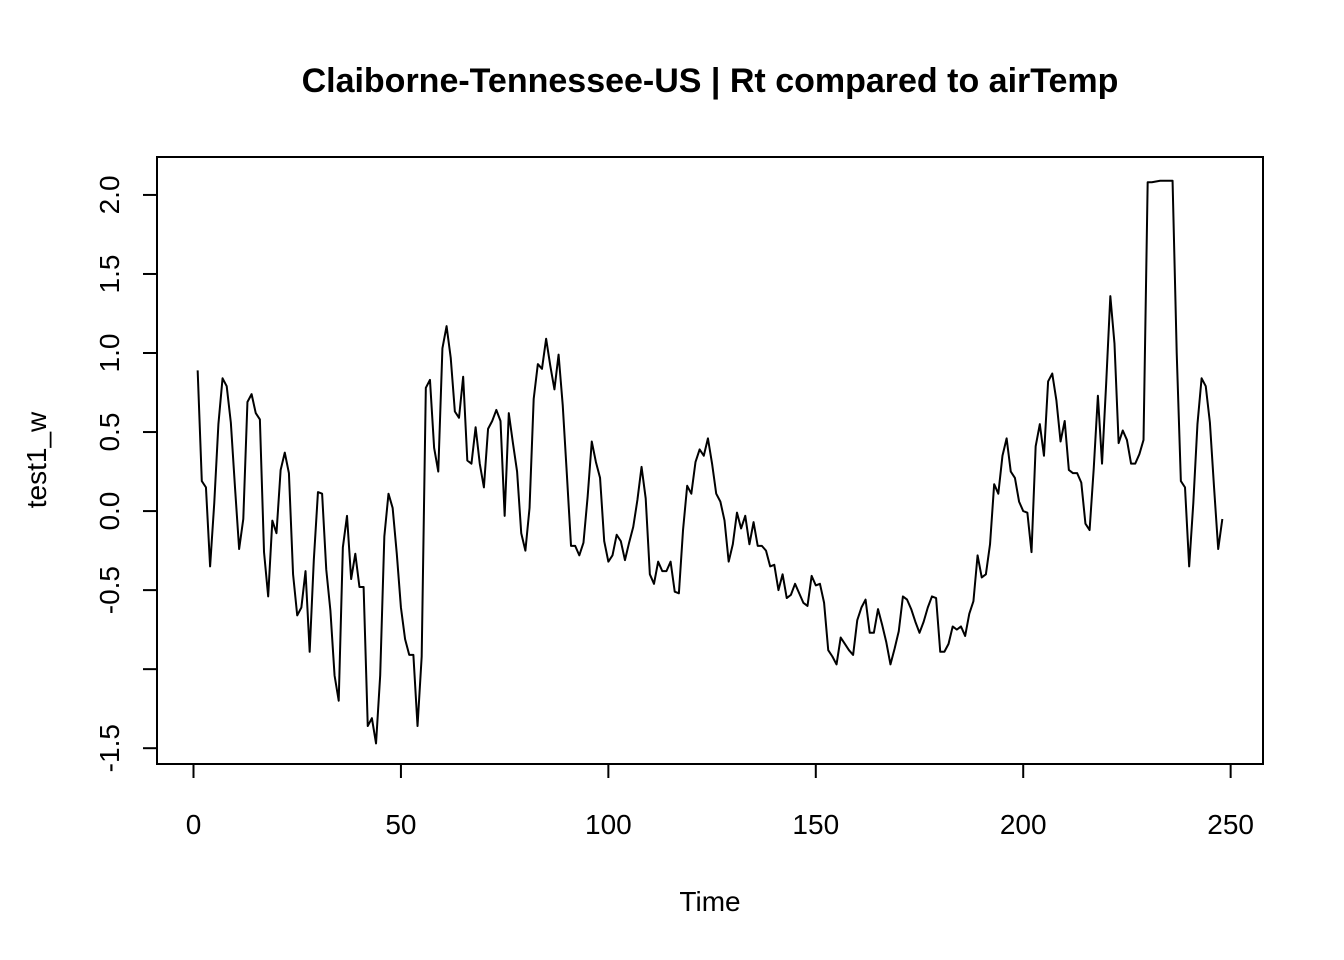  What do you see at coordinates (608, 824) in the screenshot?
I see `x-tick-label: 100` at bounding box center [608, 824].